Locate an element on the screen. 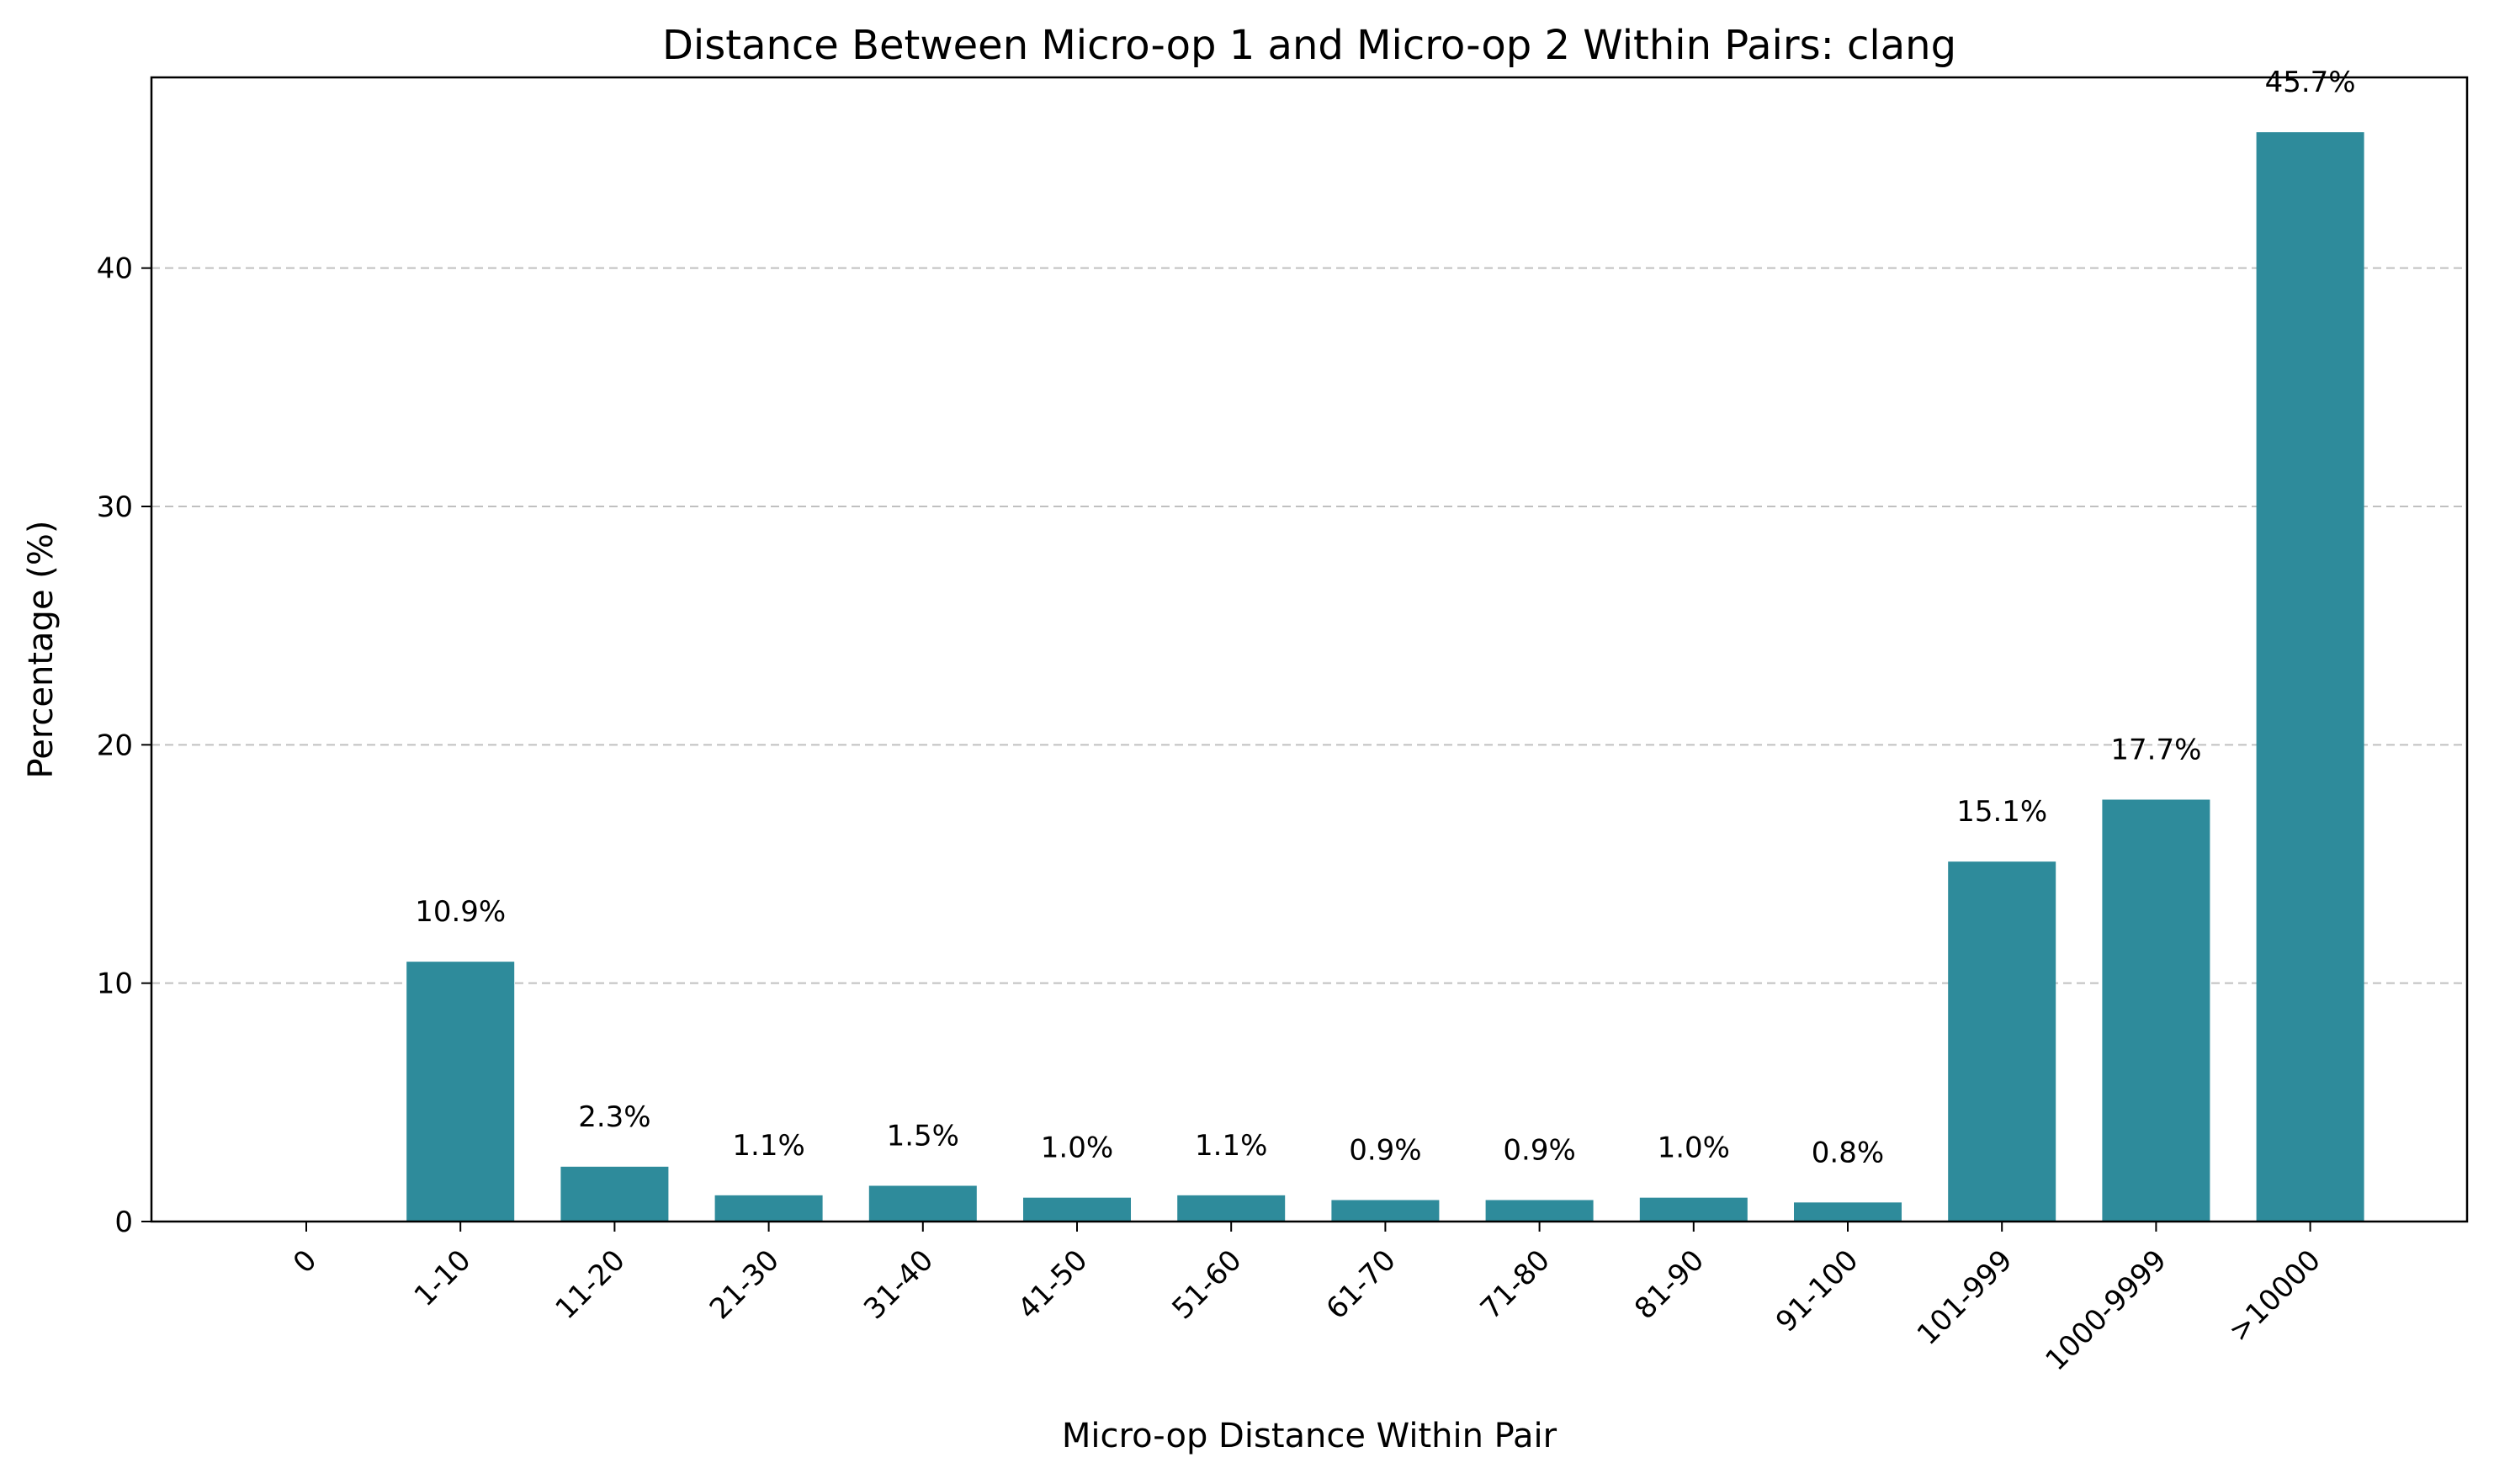 Image resolution: width=2494 pixels, height=1484 pixels. y-tick-label: 10 is located at coordinates (115, 984).